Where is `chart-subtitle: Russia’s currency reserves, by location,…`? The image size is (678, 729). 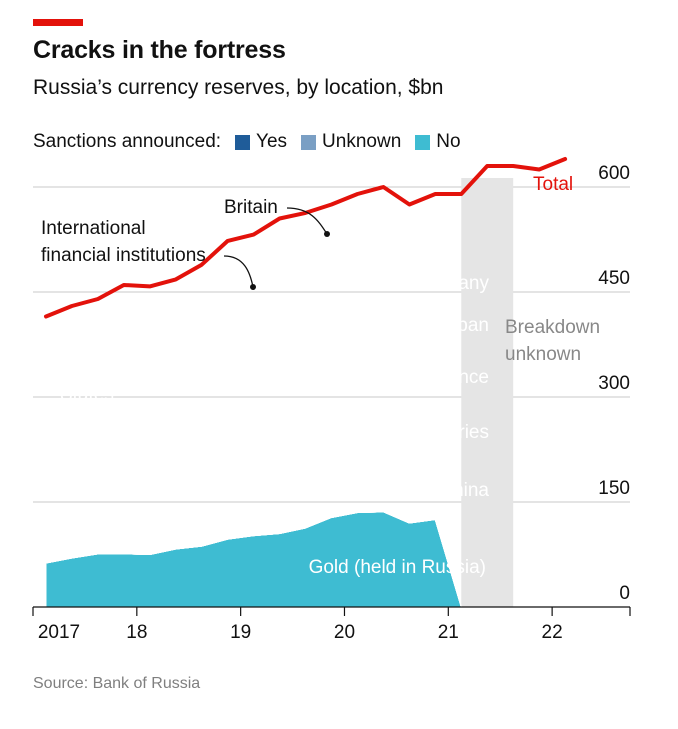 chart-subtitle: Russia’s currency reserves, by location,… is located at coordinates (238, 87).